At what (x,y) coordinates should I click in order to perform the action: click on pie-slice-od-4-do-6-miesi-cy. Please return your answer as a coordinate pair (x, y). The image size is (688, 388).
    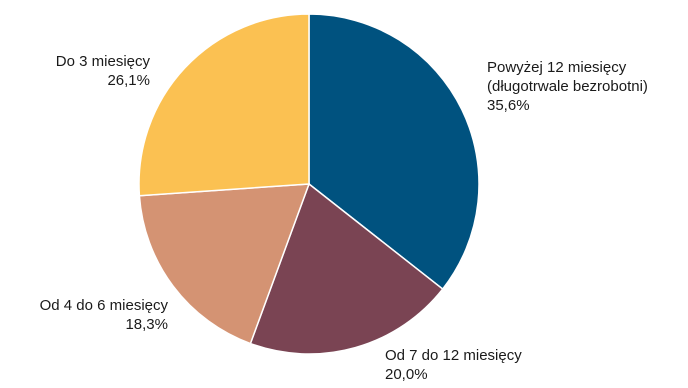
    Looking at the image, I should click on (224, 264).